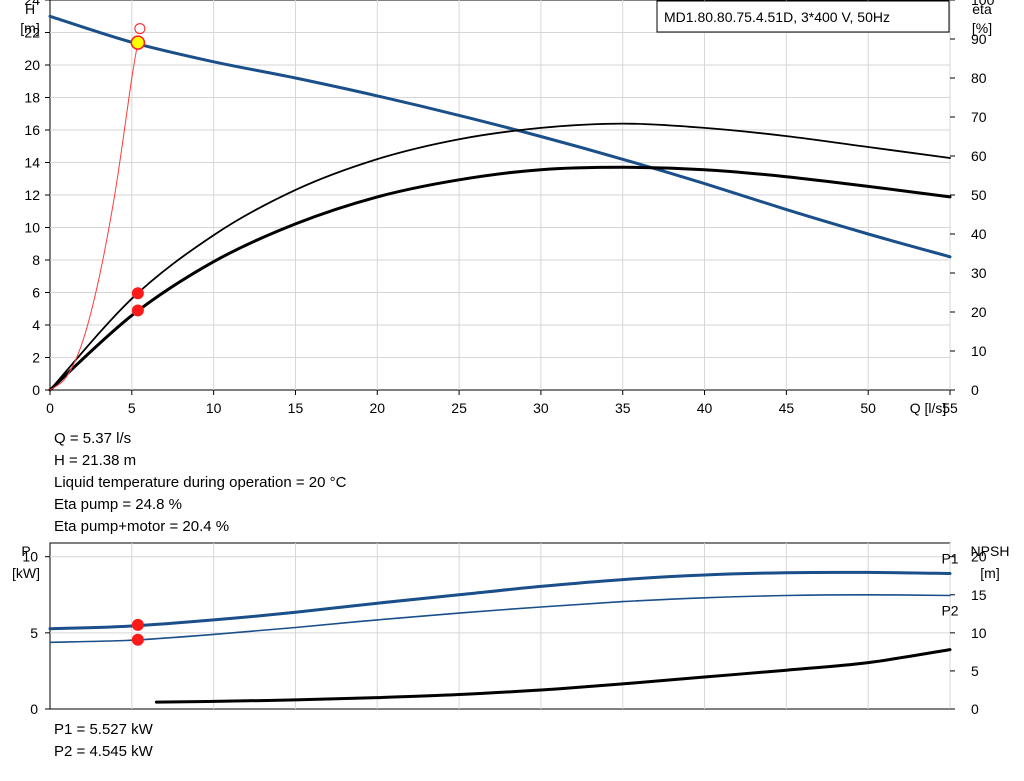 Image resolution: width=1024 pixels, height=781 pixels. I want to click on readout-flow: Q = 5.37 l/s, so click(93, 438).